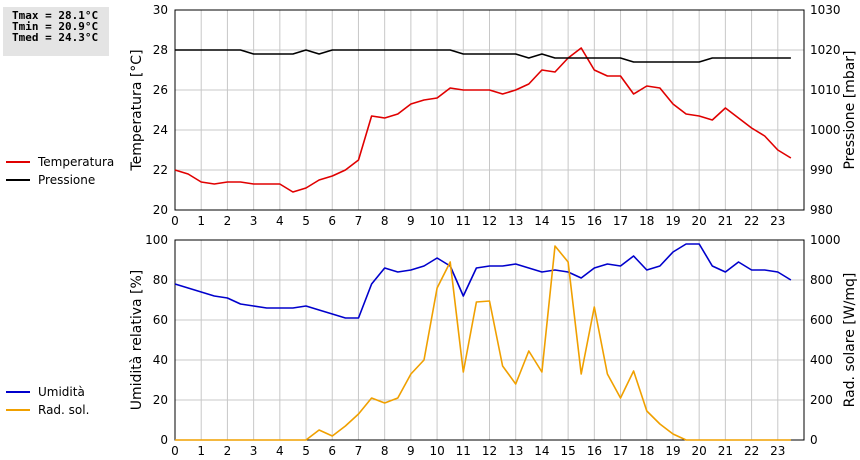 This screenshot has height=460, width=860. What do you see at coordinates (254, 451) in the screenshot?
I see `bottom-xtick-label: 3` at bounding box center [254, 451].